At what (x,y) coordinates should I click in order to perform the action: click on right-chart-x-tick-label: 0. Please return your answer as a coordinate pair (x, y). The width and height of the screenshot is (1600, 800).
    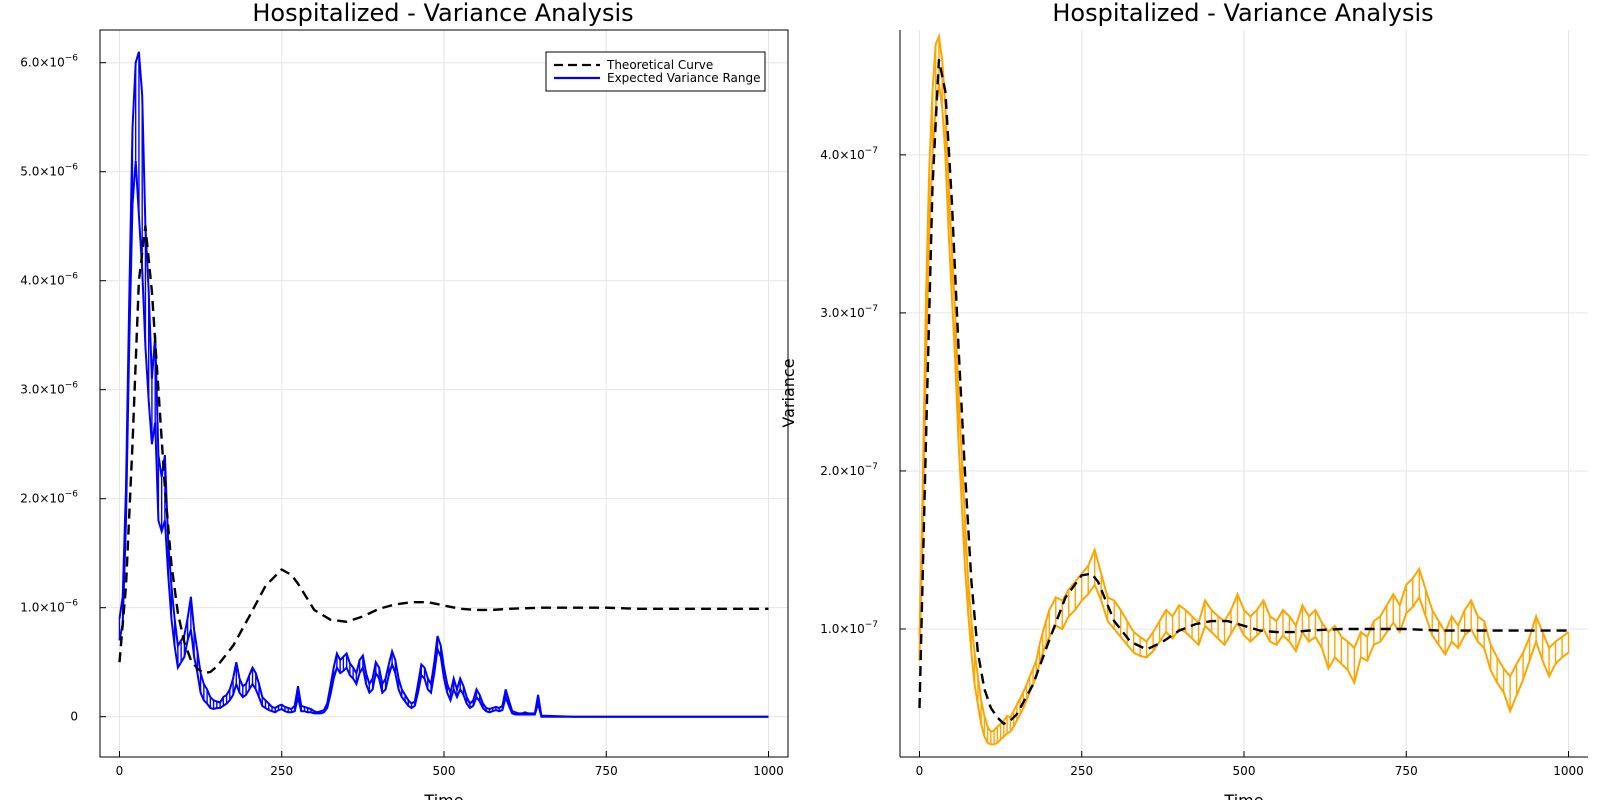
    Looking at the image, I should click on (920, 771).